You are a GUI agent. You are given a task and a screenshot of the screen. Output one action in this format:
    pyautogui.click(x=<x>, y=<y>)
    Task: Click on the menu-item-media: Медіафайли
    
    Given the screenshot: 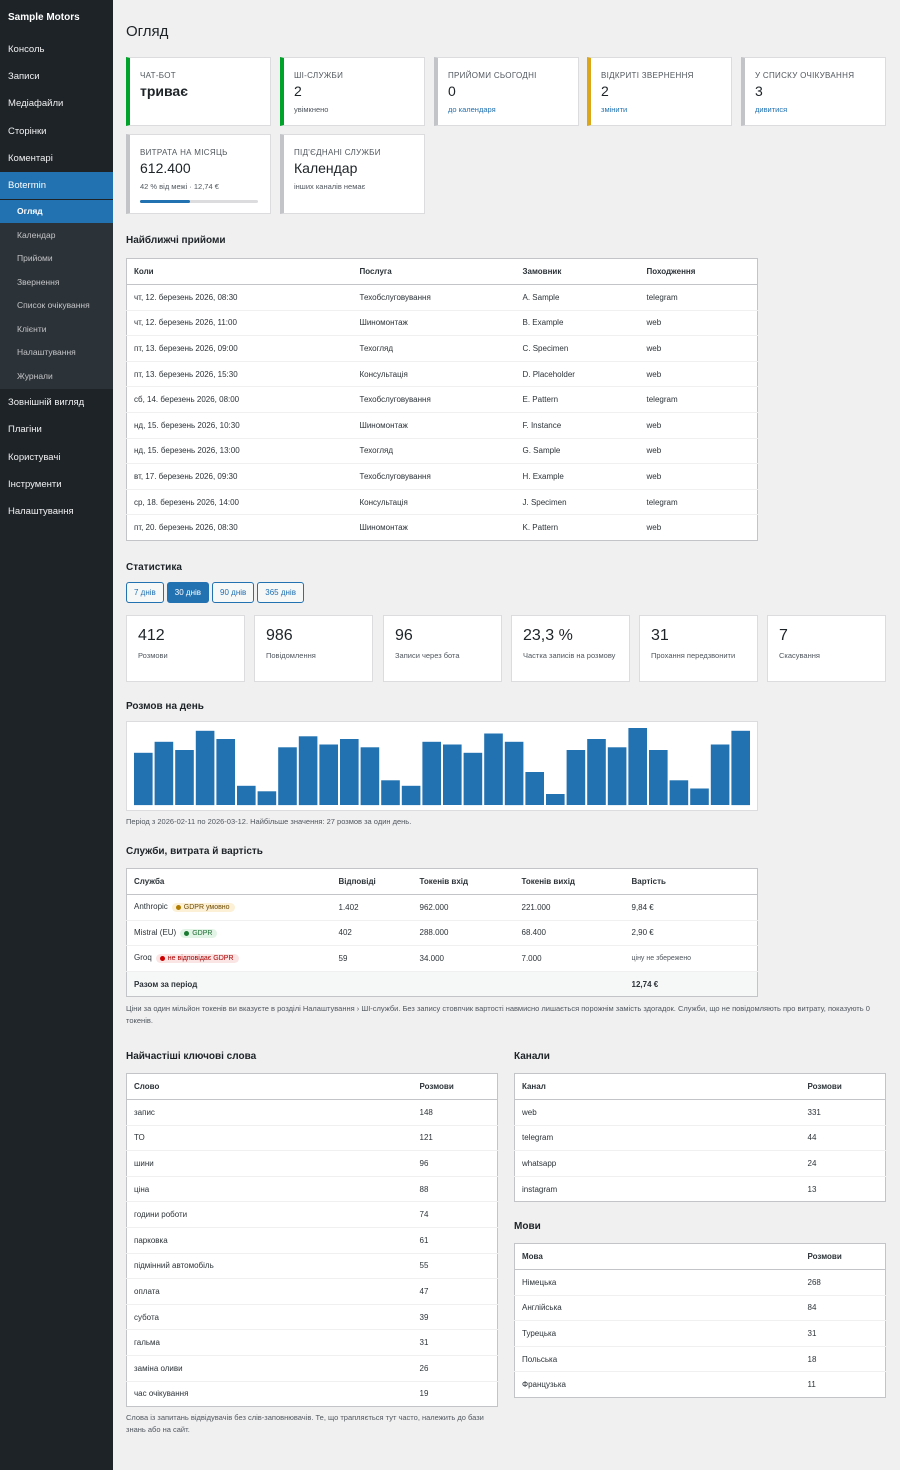 What is the action you would take?
    pyautogui.click(x=36, y=103)
    